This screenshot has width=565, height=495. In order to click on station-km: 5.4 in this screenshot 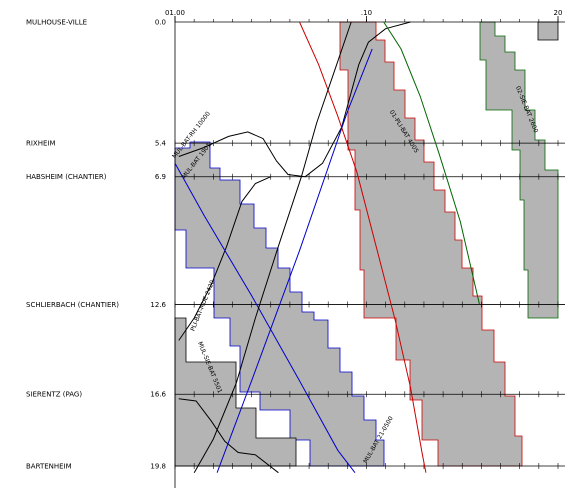, I will do `click(161, 144)`.